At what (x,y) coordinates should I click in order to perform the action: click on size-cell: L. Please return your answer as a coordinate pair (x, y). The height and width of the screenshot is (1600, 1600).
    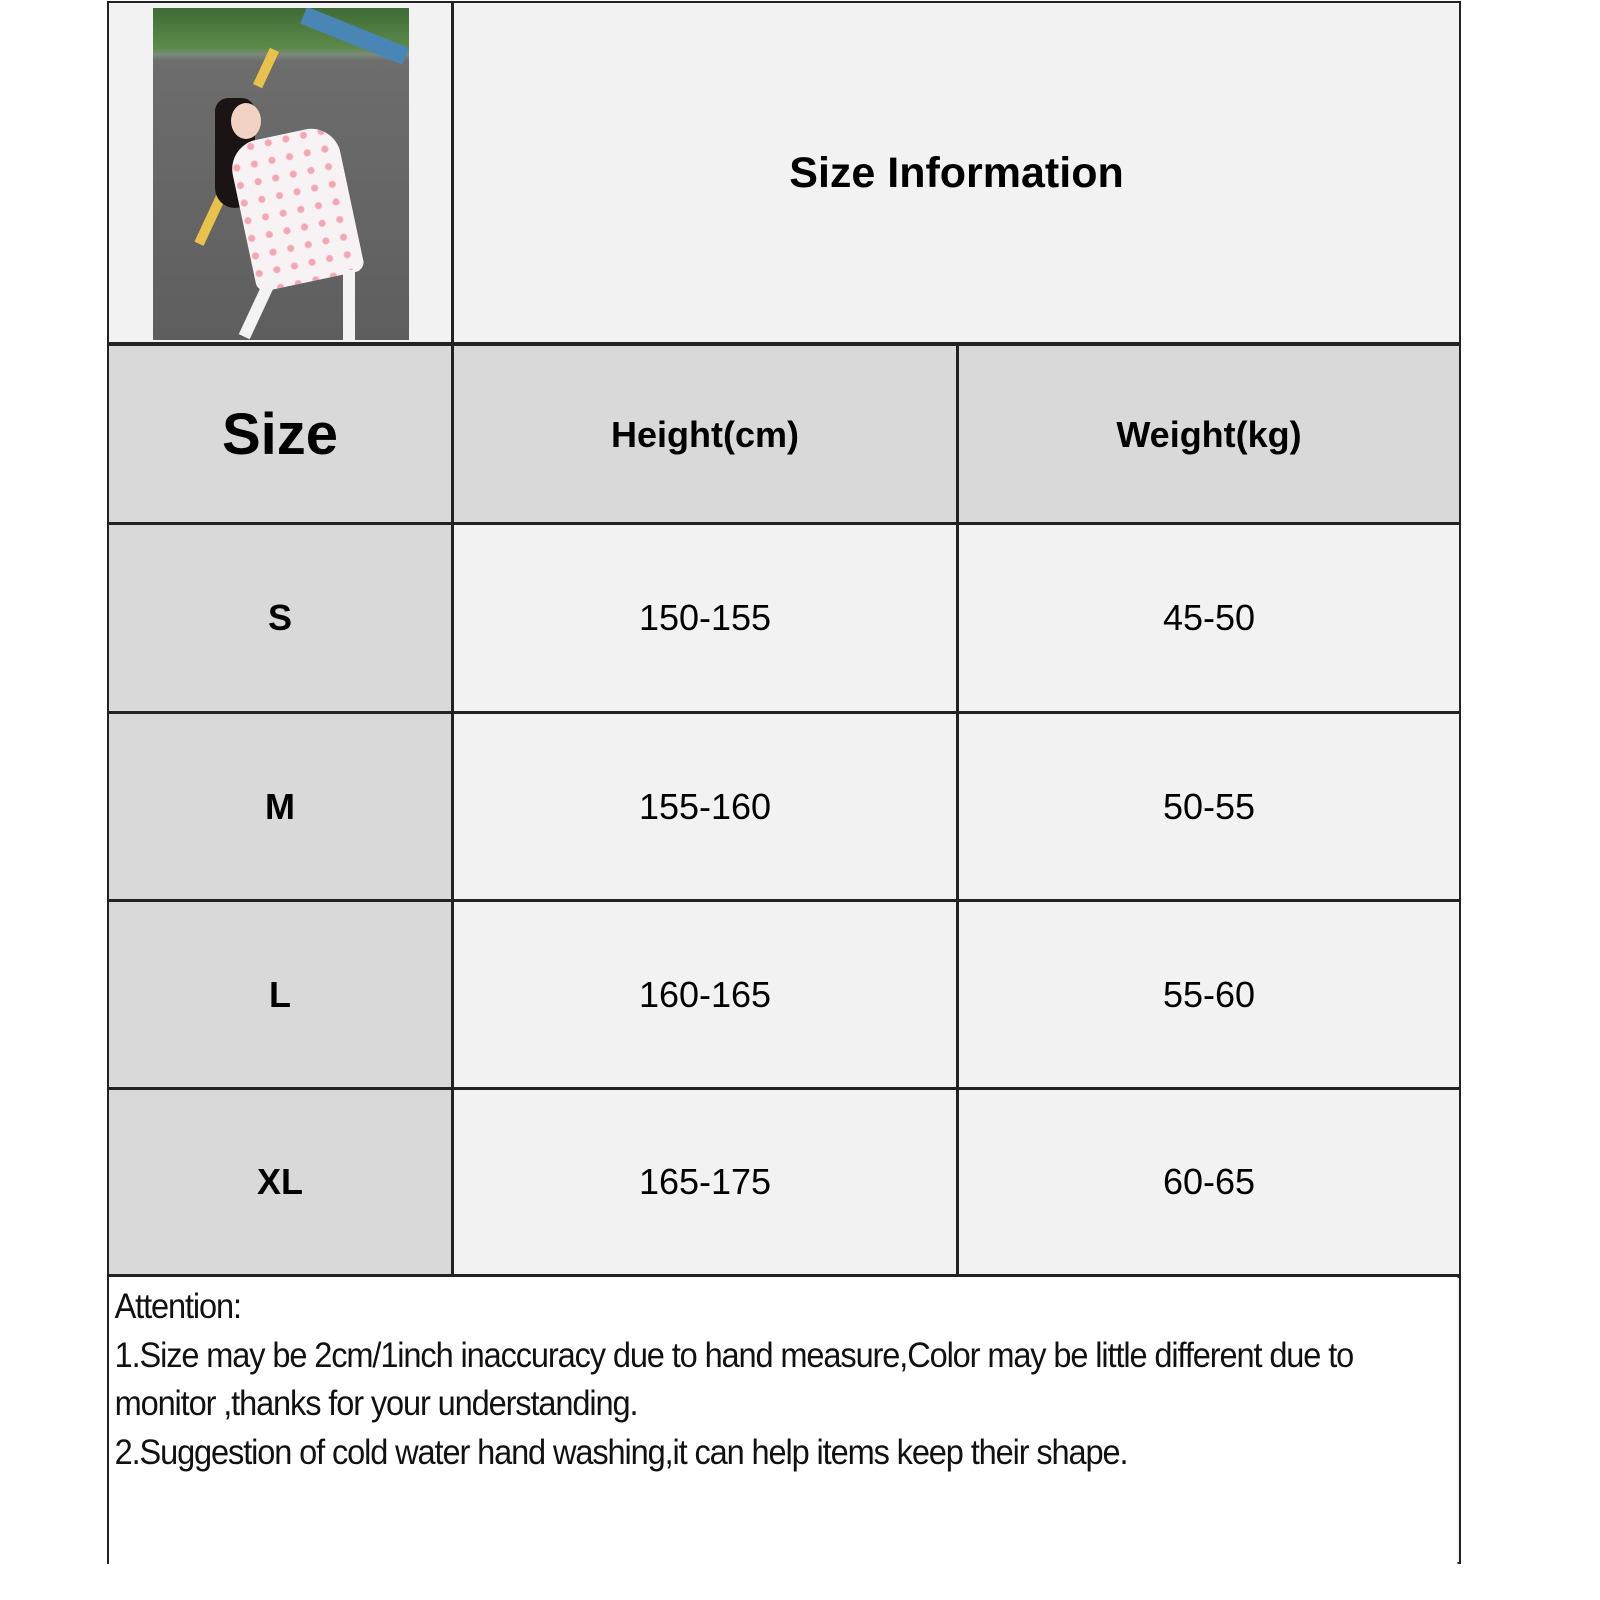
    Looking at the image, I should click on (280, 994).